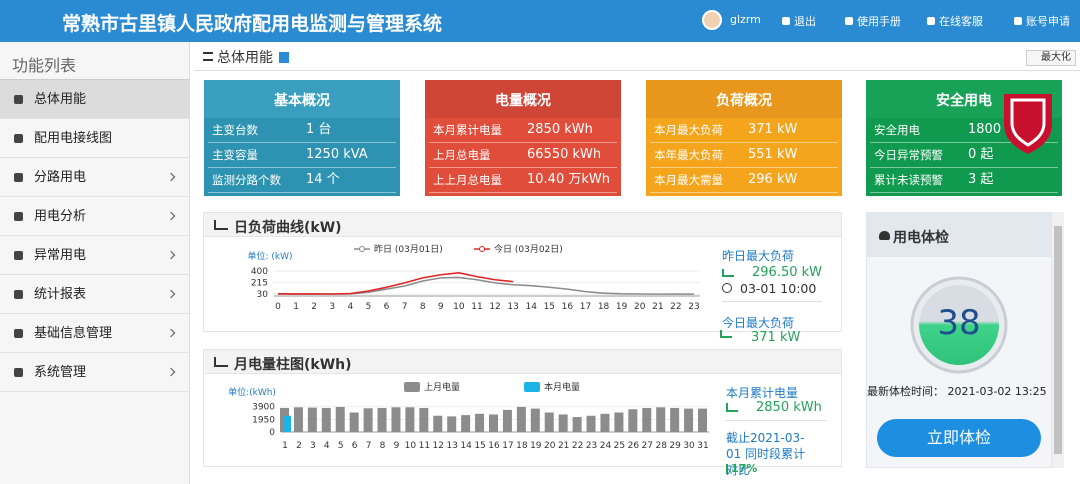 The image size is (1080, 484). Describe the element at coordinates (523, 180) in the screenshot. I see `card-row: 上上月总电量 10.40 万kWh` at that location.